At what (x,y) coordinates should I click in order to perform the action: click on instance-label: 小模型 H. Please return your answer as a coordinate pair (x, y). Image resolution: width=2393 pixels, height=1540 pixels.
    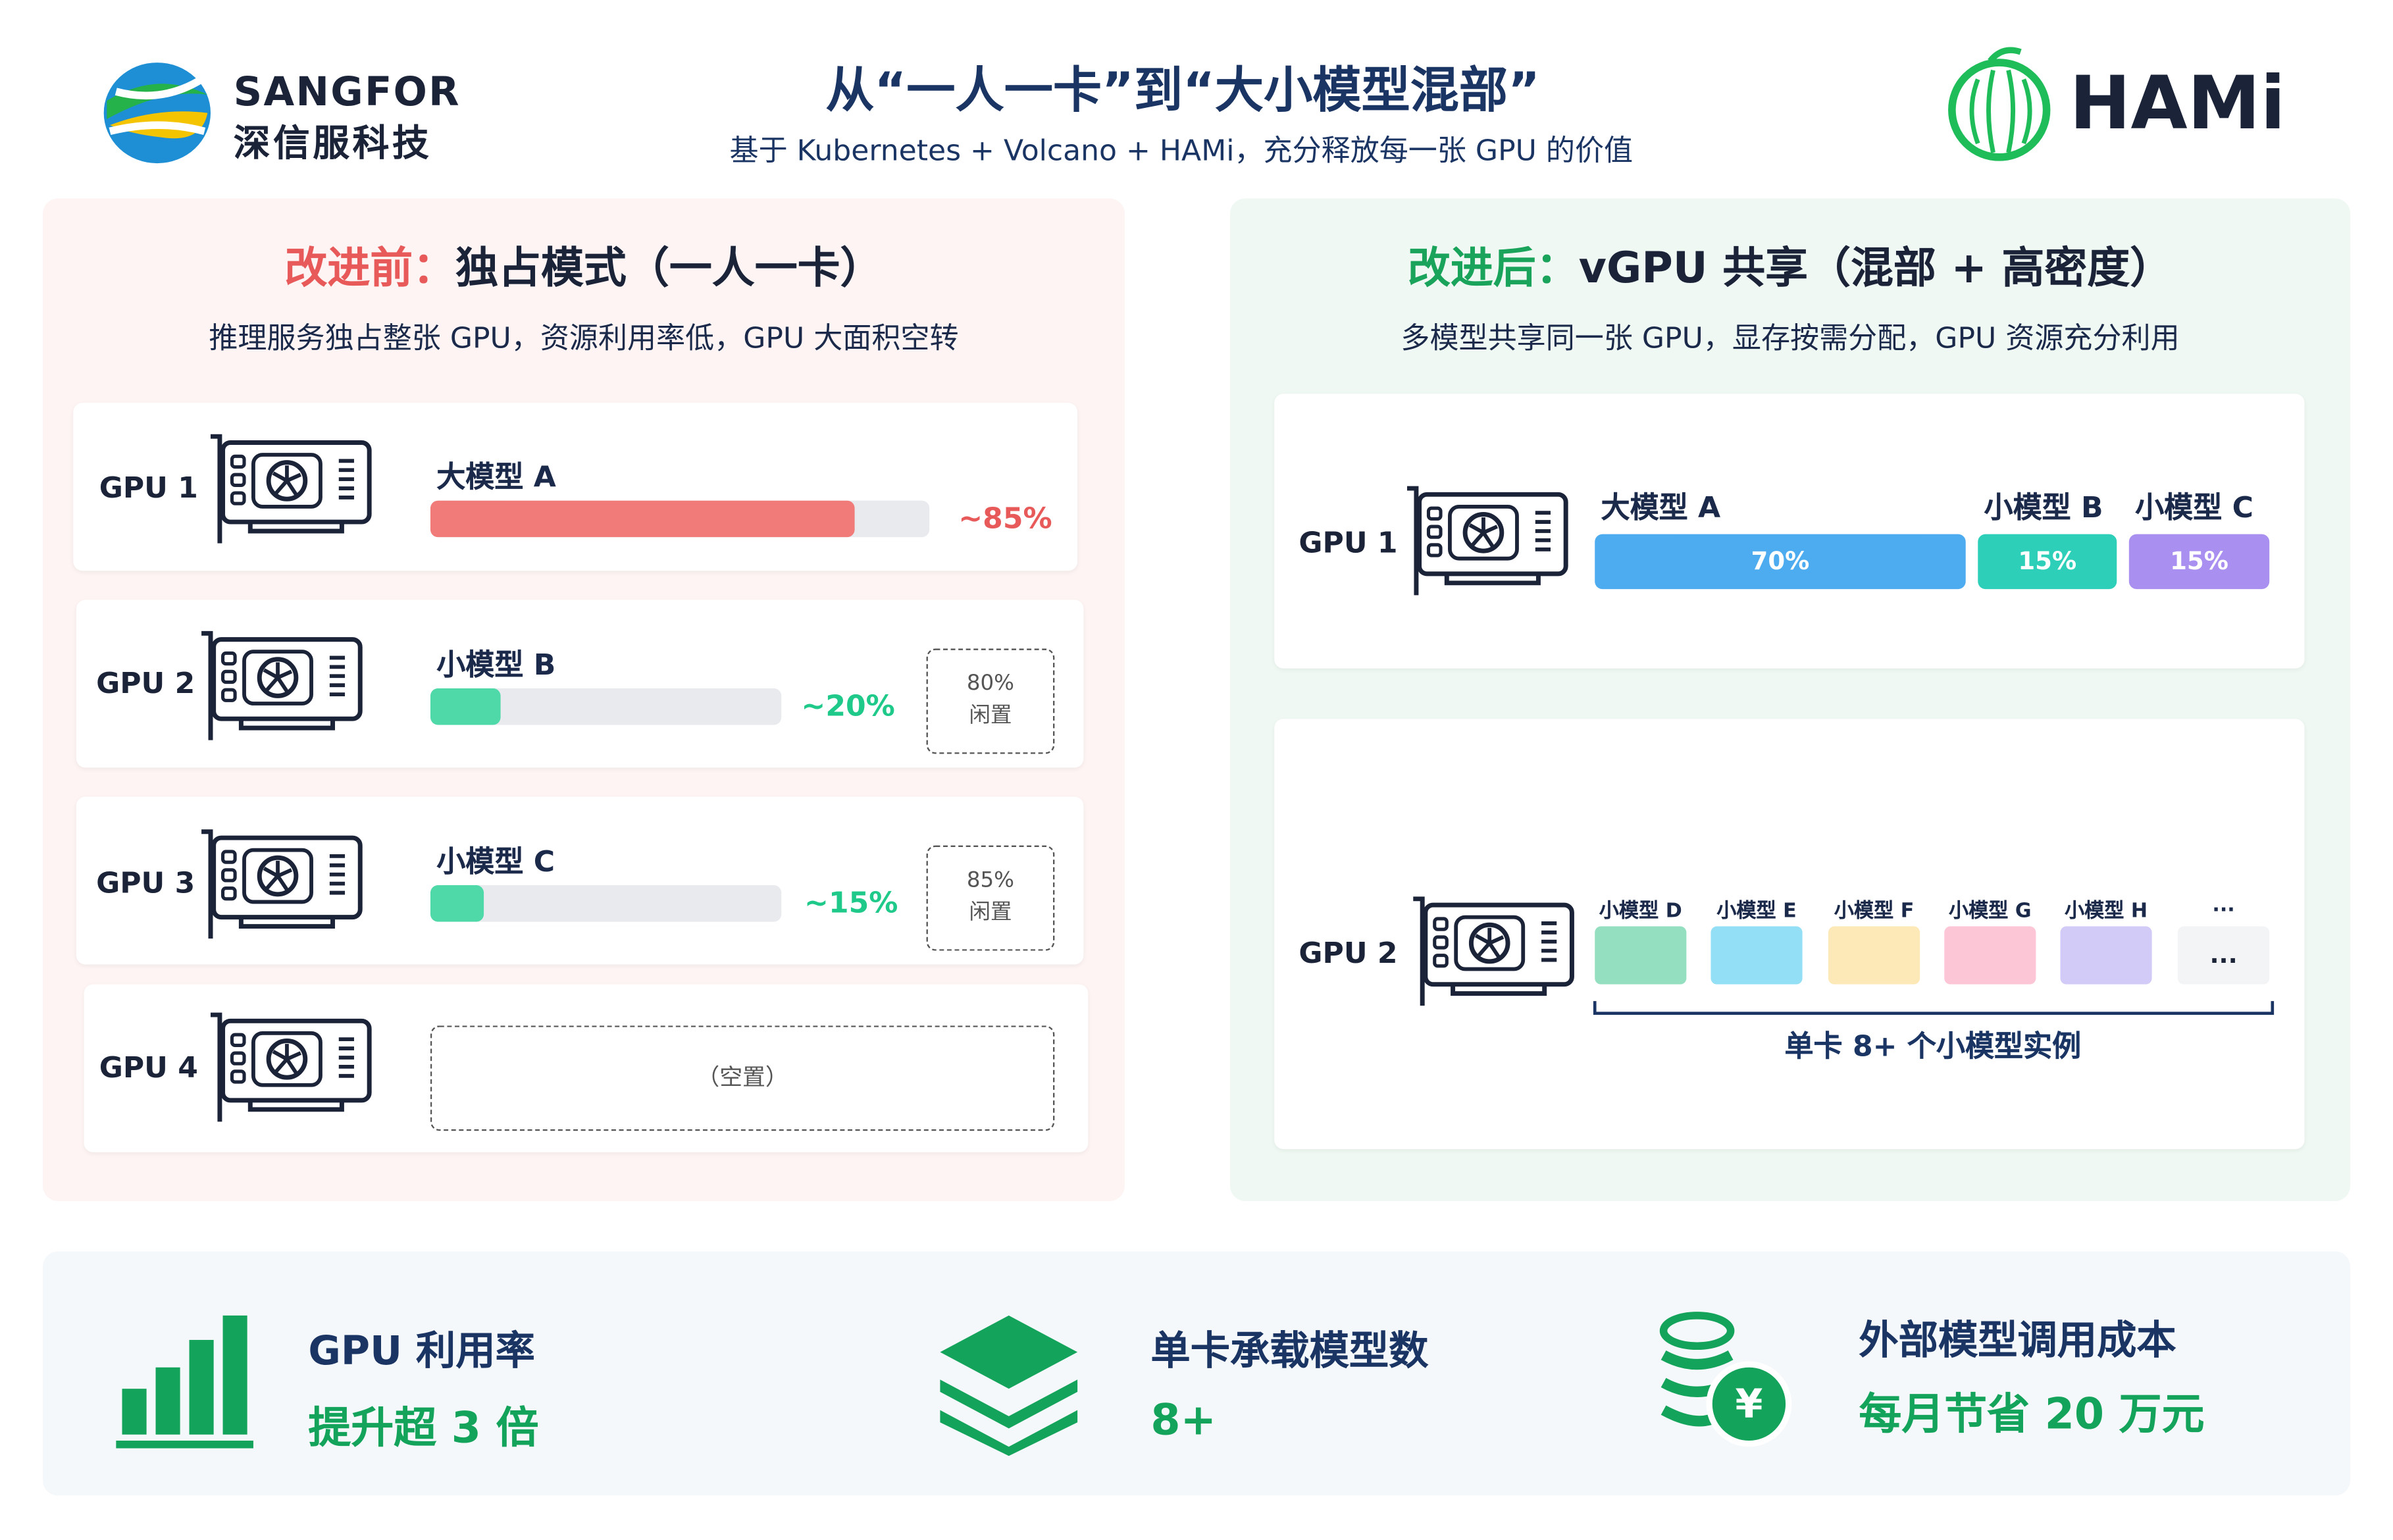
    Looking at the image, I should click on (2106, 911).